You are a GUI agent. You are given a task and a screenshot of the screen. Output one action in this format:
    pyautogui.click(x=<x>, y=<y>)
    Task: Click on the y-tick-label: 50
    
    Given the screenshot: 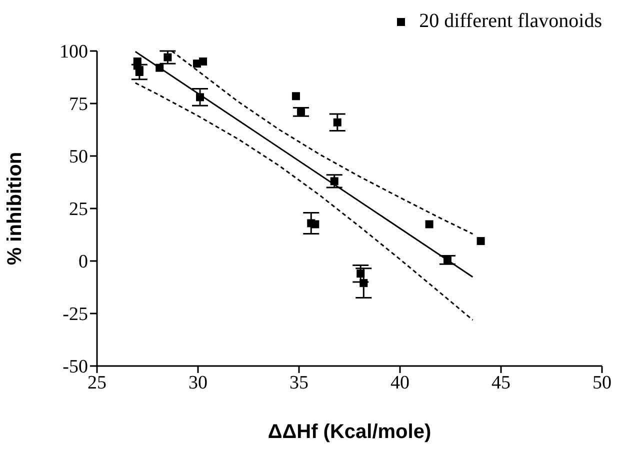 What is the action you would take?
    pyautogui.click(x=78, y=157)
    